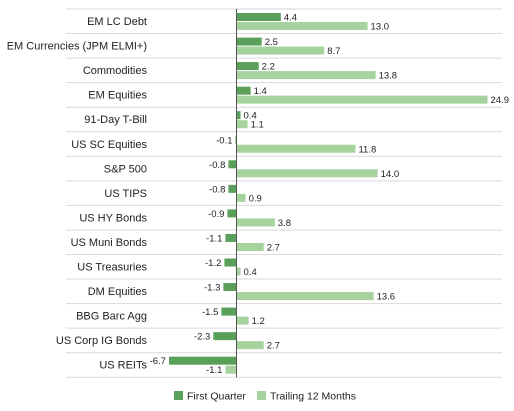 The width and height of the screenshot is (514, 411). I want to click on bar-first-quarter-us-muni-bonds, so click(231, 237).